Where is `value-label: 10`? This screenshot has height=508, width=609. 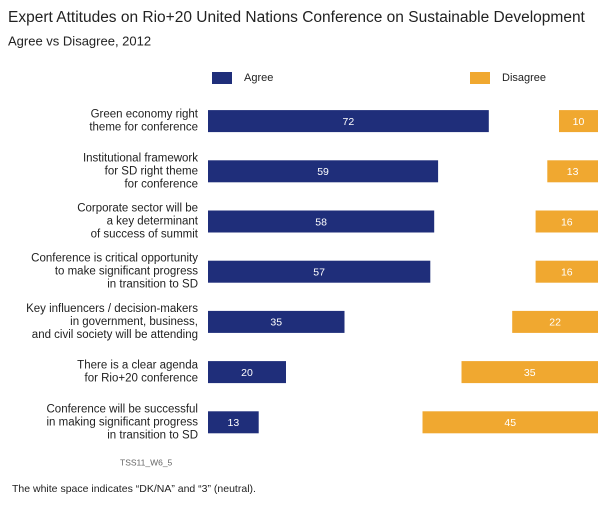 value-label: 10 is located at coordinates (579, 122).